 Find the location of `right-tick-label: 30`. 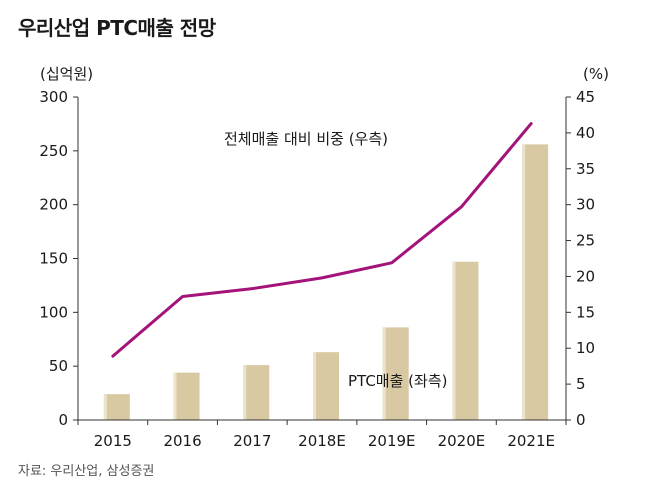

right-tick-label: 30 is located at coordinates (585, 205).